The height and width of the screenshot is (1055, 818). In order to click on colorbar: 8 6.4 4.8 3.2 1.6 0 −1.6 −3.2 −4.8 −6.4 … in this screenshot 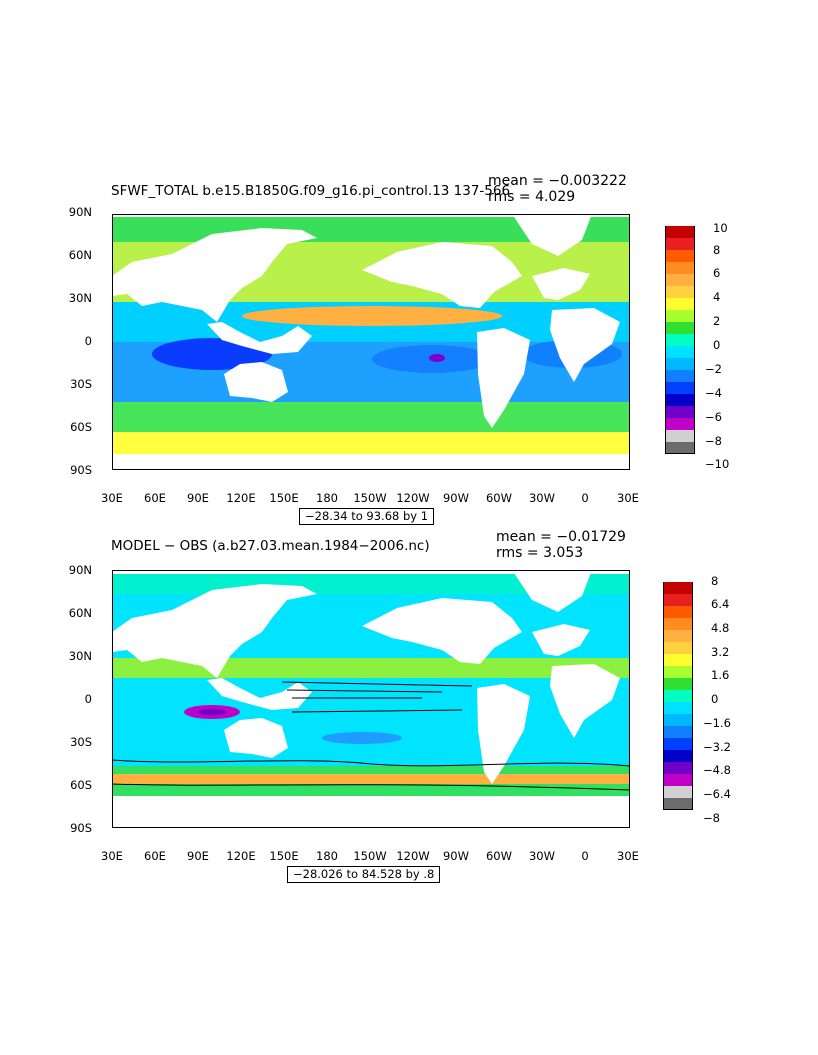, I will do `click(738, 700)`.